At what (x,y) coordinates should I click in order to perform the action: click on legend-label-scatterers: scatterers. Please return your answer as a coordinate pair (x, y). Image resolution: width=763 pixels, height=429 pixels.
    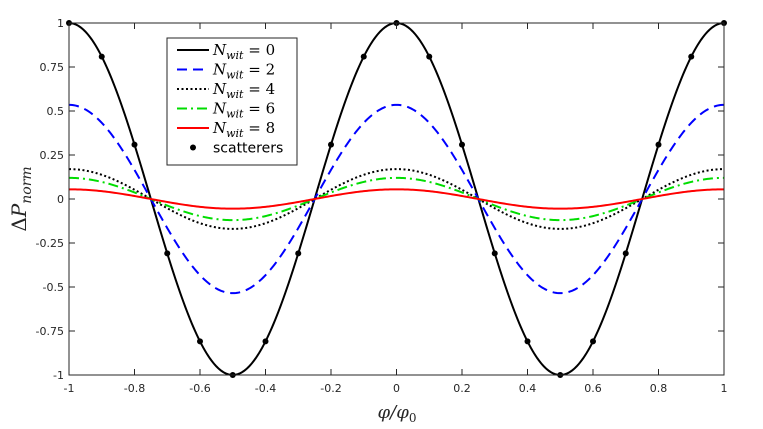
    Looking at the image, I should click on (248, 149).